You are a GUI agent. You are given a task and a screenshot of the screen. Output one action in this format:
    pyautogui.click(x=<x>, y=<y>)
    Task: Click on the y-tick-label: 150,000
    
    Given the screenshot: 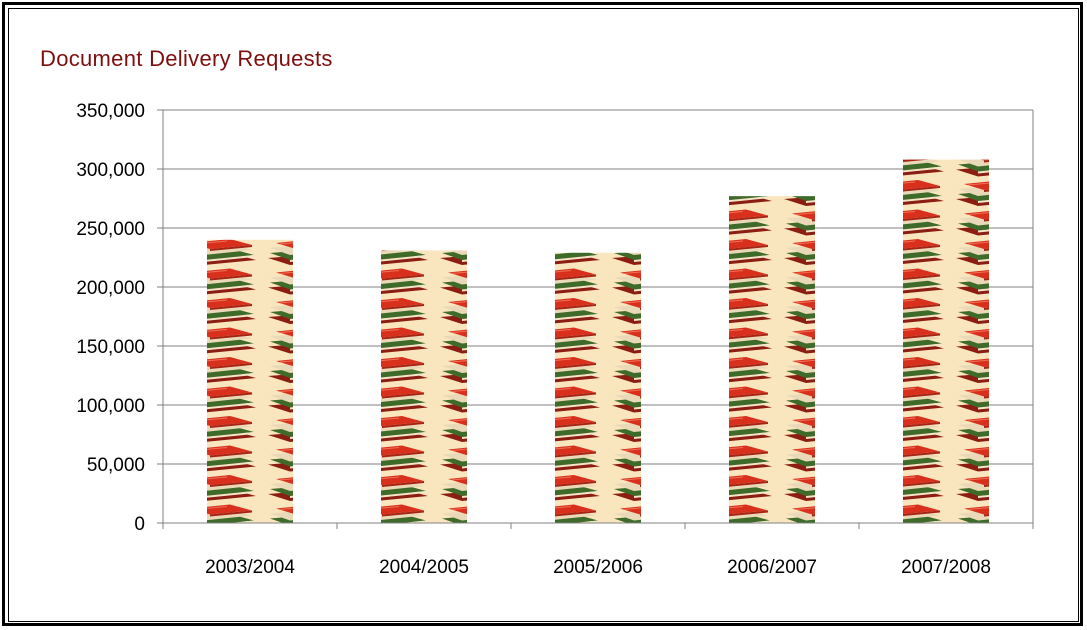 What is the action you would take?
    pyautogui.click(x=110, y=347)
    